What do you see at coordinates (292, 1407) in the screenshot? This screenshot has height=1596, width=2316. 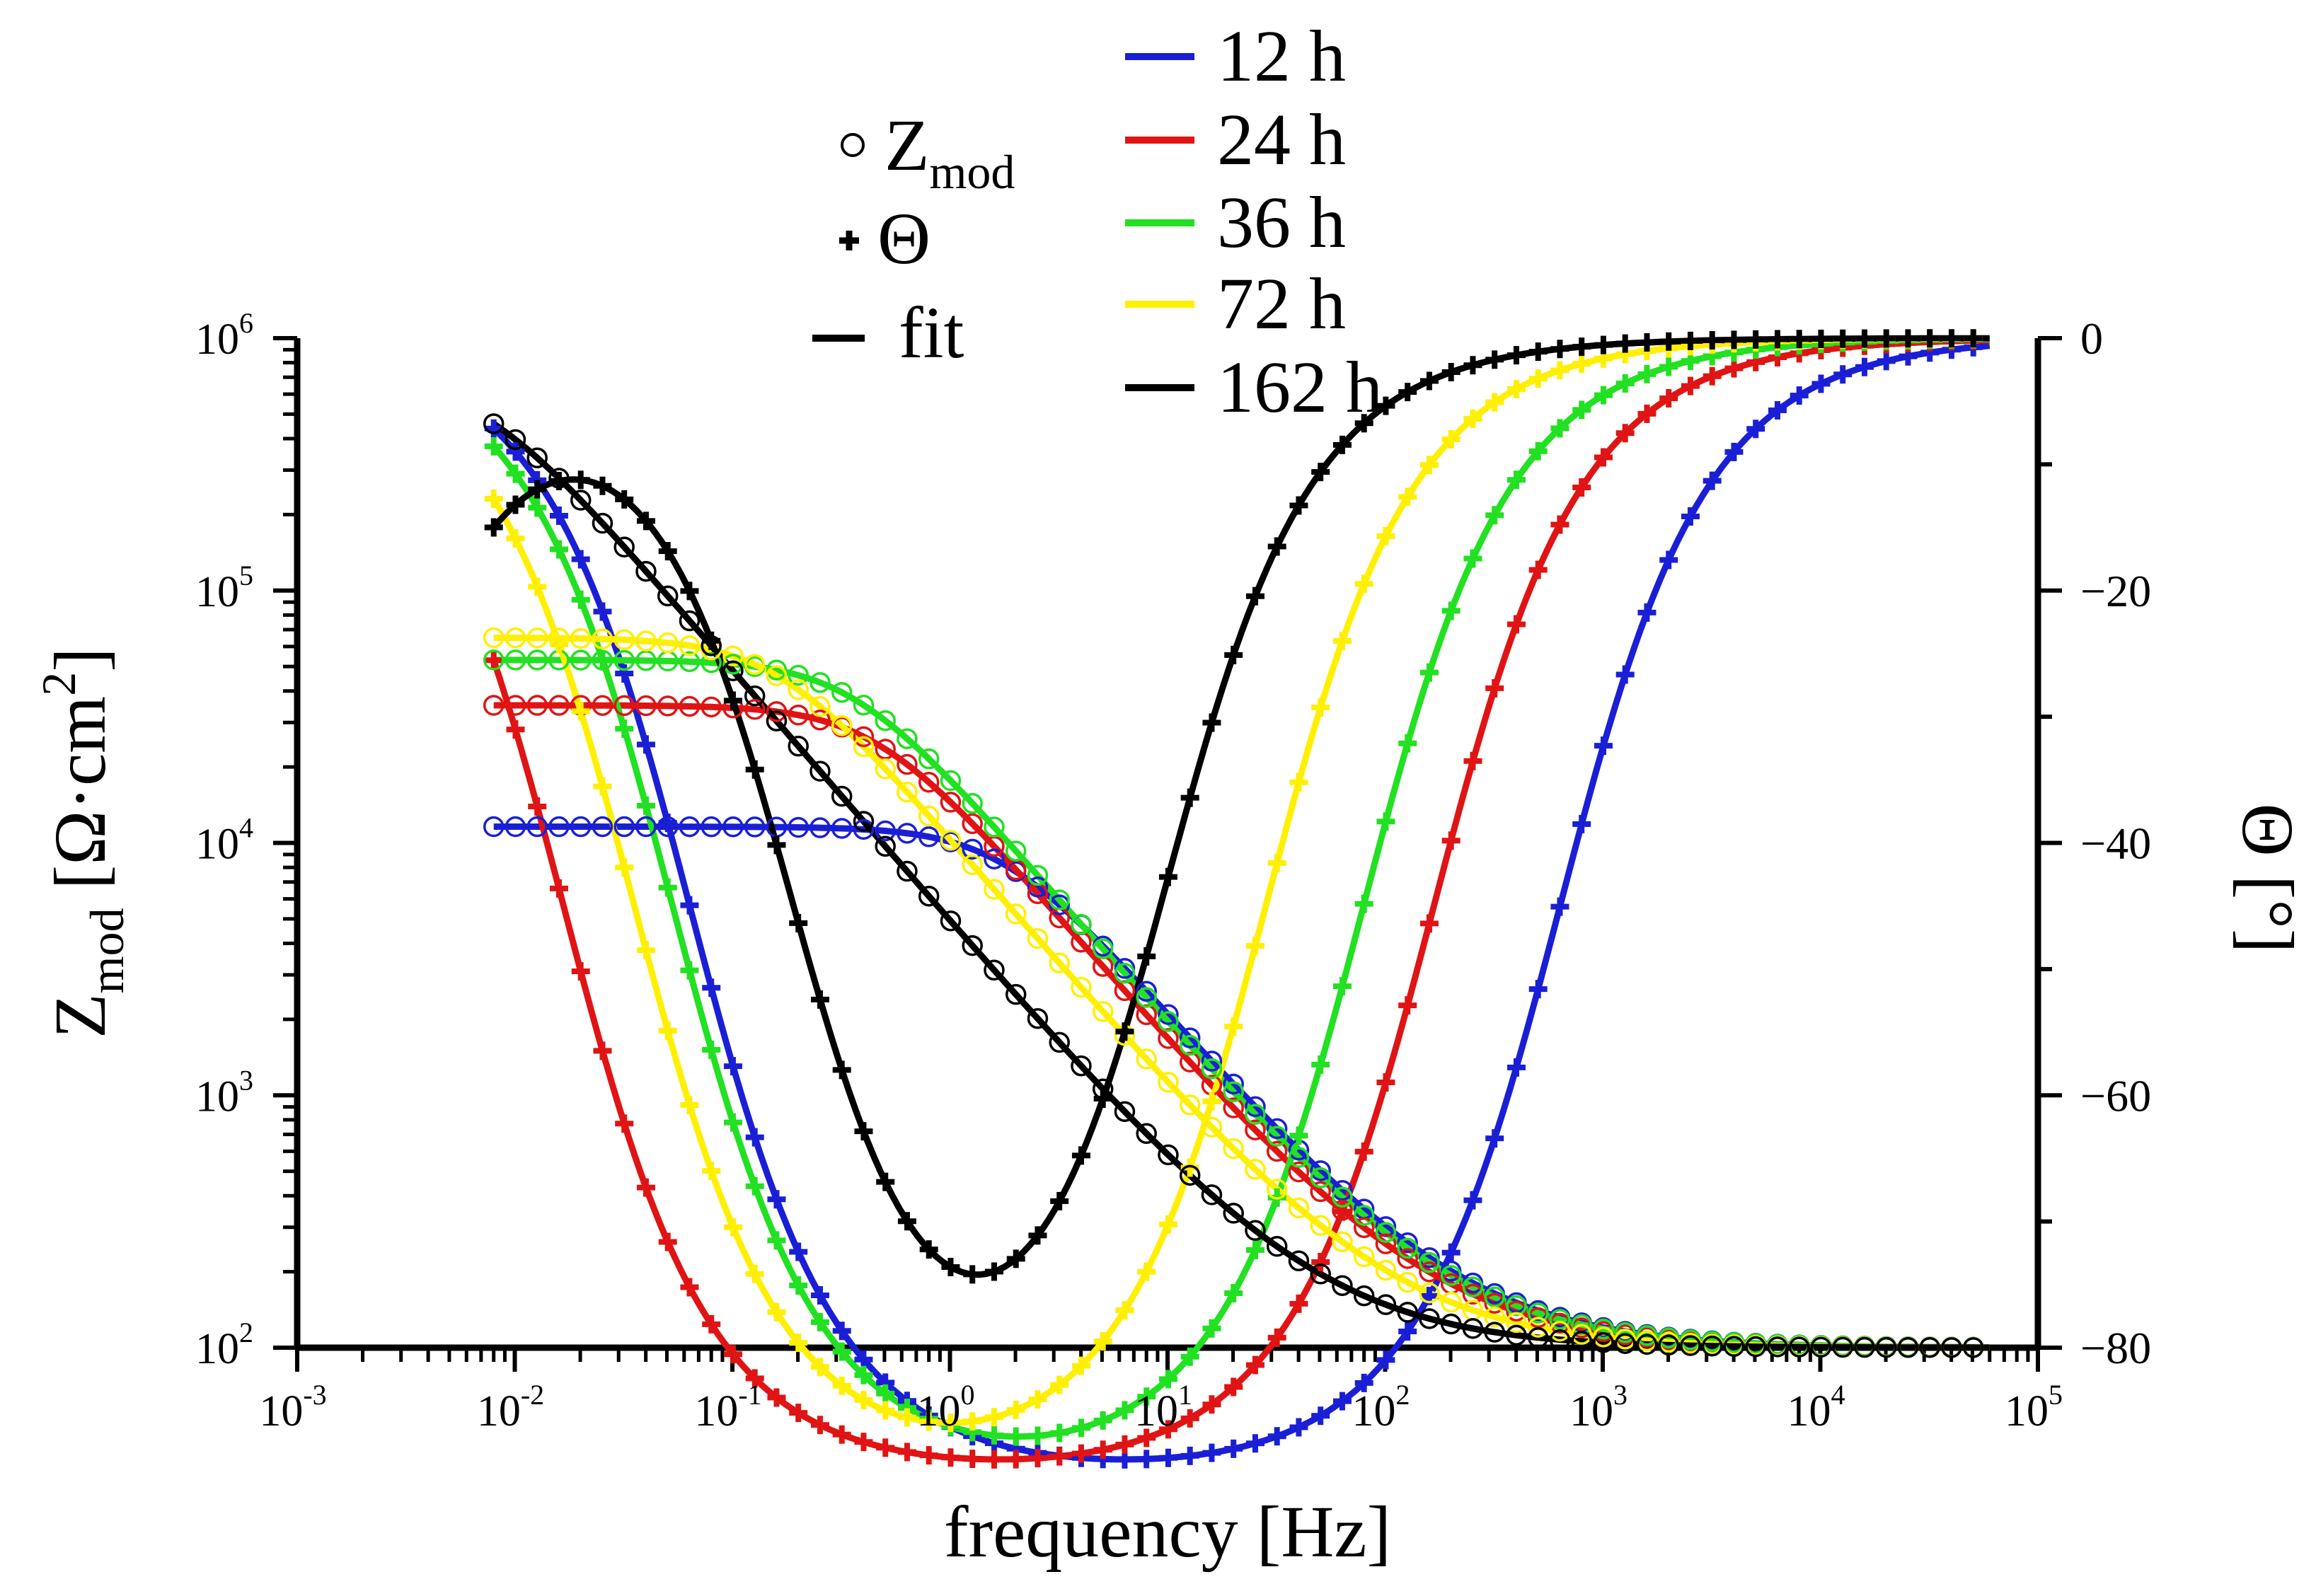 I see `x-tick-label: 10⁻³` at bounding box center [292, 1407].